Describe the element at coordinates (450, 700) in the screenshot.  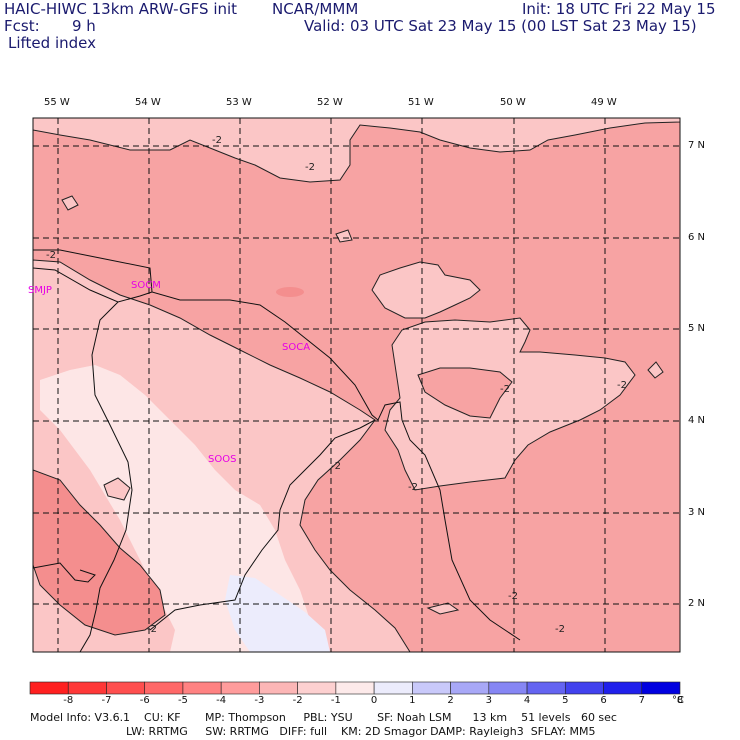
I see `colorbar-label: 2` at that location.